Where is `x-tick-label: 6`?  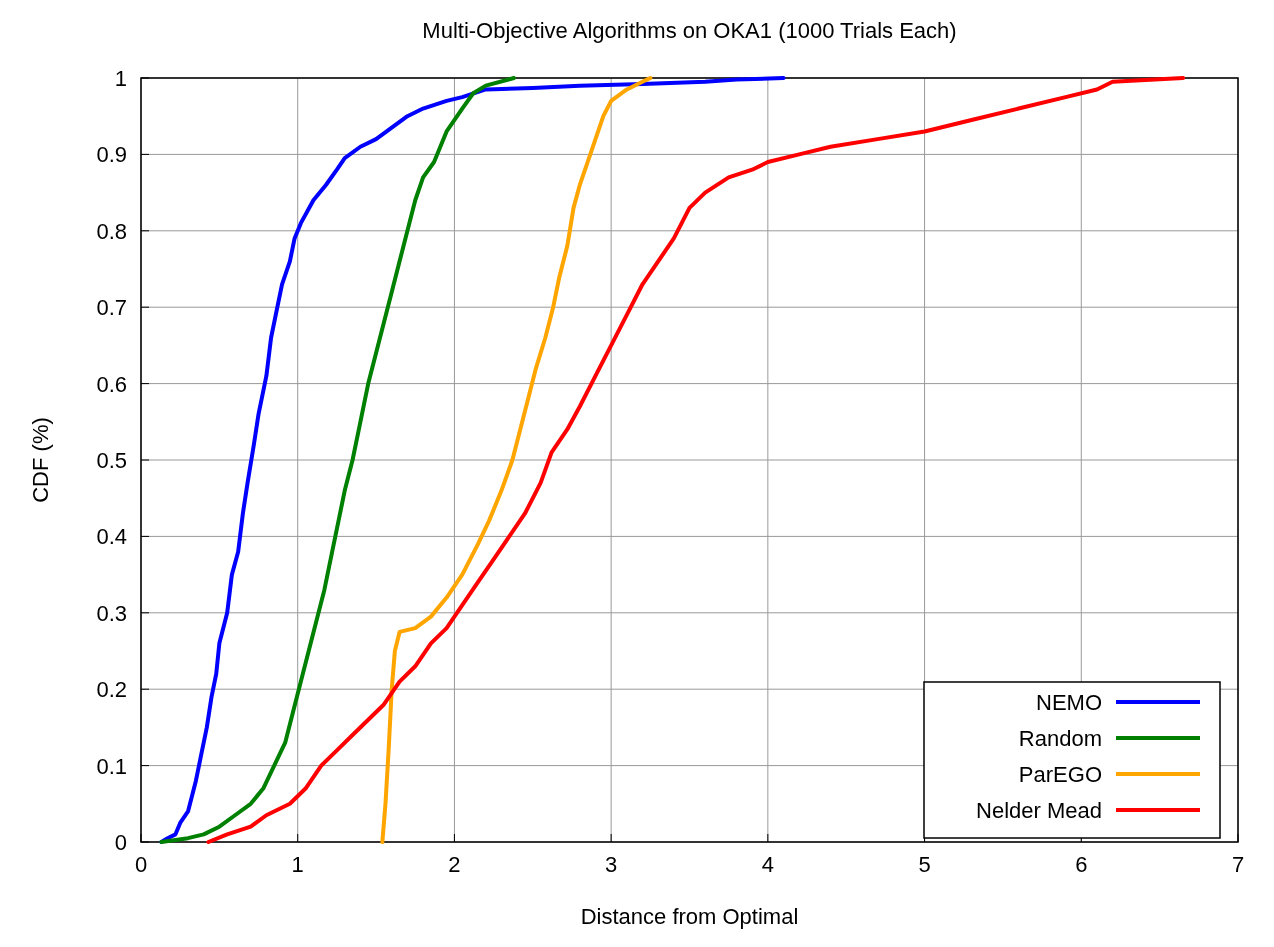
x-tick-label: 6 is located at coordinates (1081, 864).